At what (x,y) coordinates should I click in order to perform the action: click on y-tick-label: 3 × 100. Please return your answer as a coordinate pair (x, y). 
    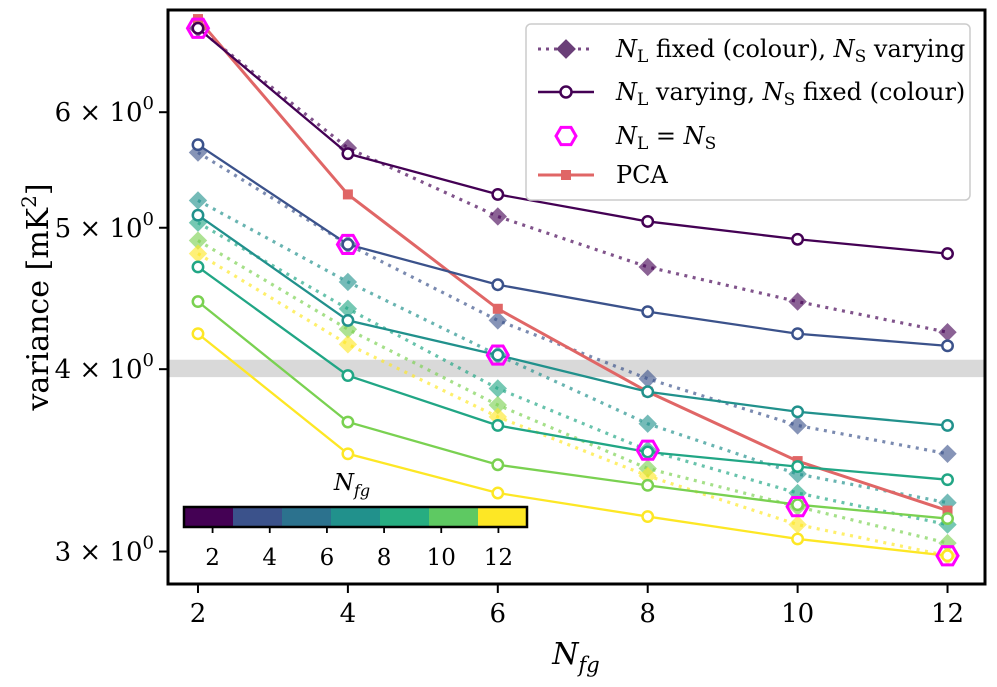
    Looking at the image, I should click on (104, 549).